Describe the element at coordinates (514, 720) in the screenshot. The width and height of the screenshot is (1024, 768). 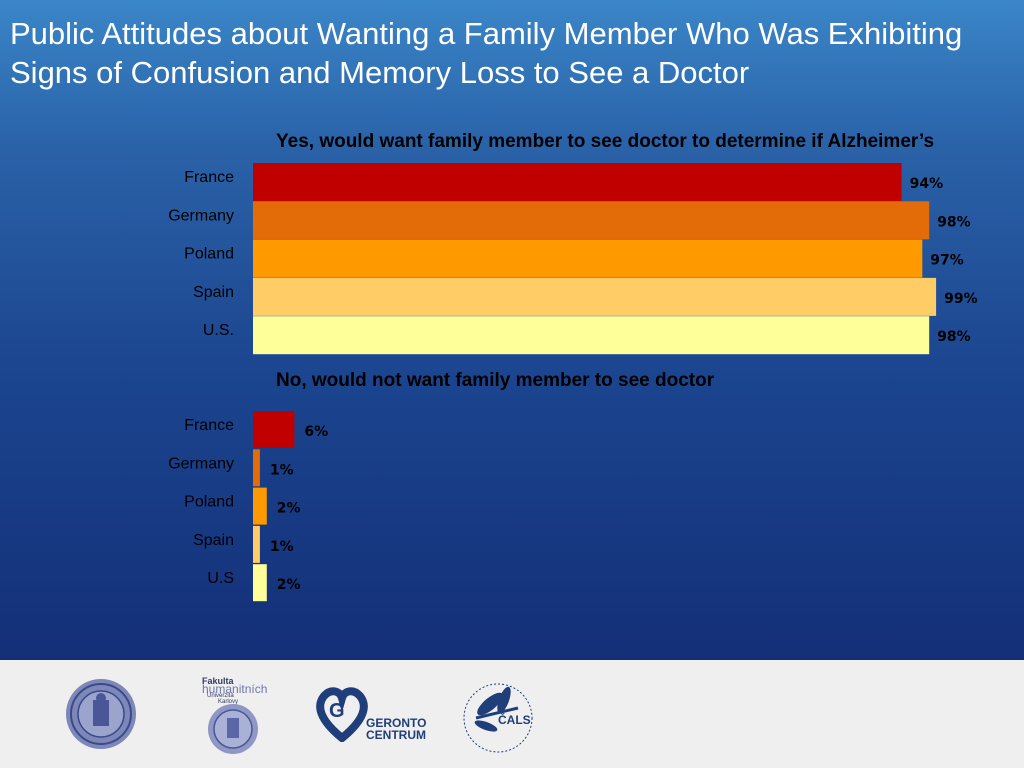
I see `cals-logo-text: ČALS` at that location.